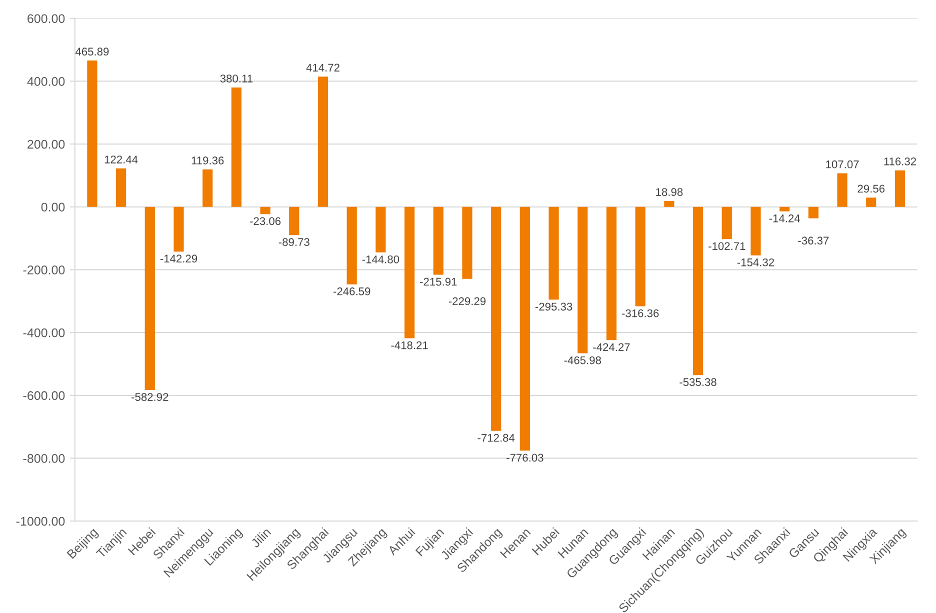  Describe the element at coordinates (525, 458) in the screenshot. I see `data-label: -776.03` at that location.